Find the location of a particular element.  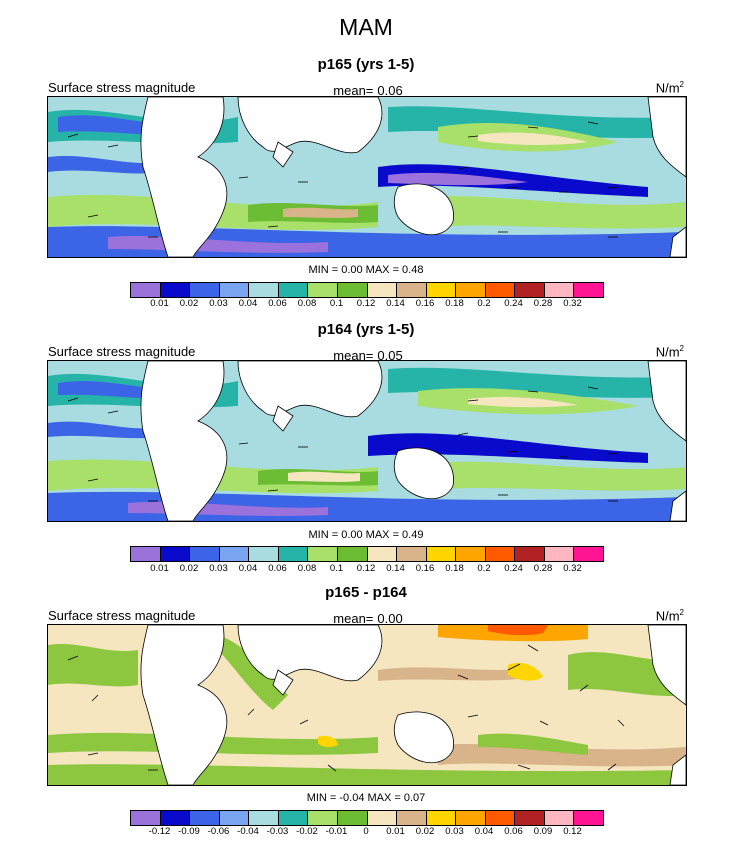

panel-1-units-base: N/m is located at coordinates (667, 88).